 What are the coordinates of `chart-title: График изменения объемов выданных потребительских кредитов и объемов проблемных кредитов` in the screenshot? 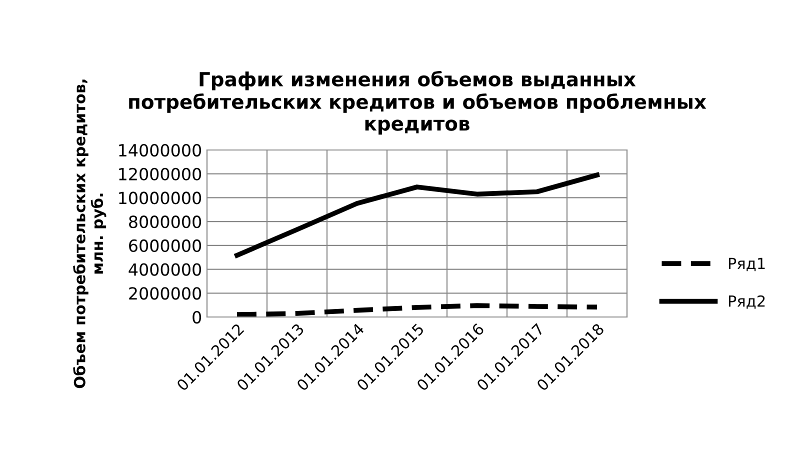 It's located at (417, 102).